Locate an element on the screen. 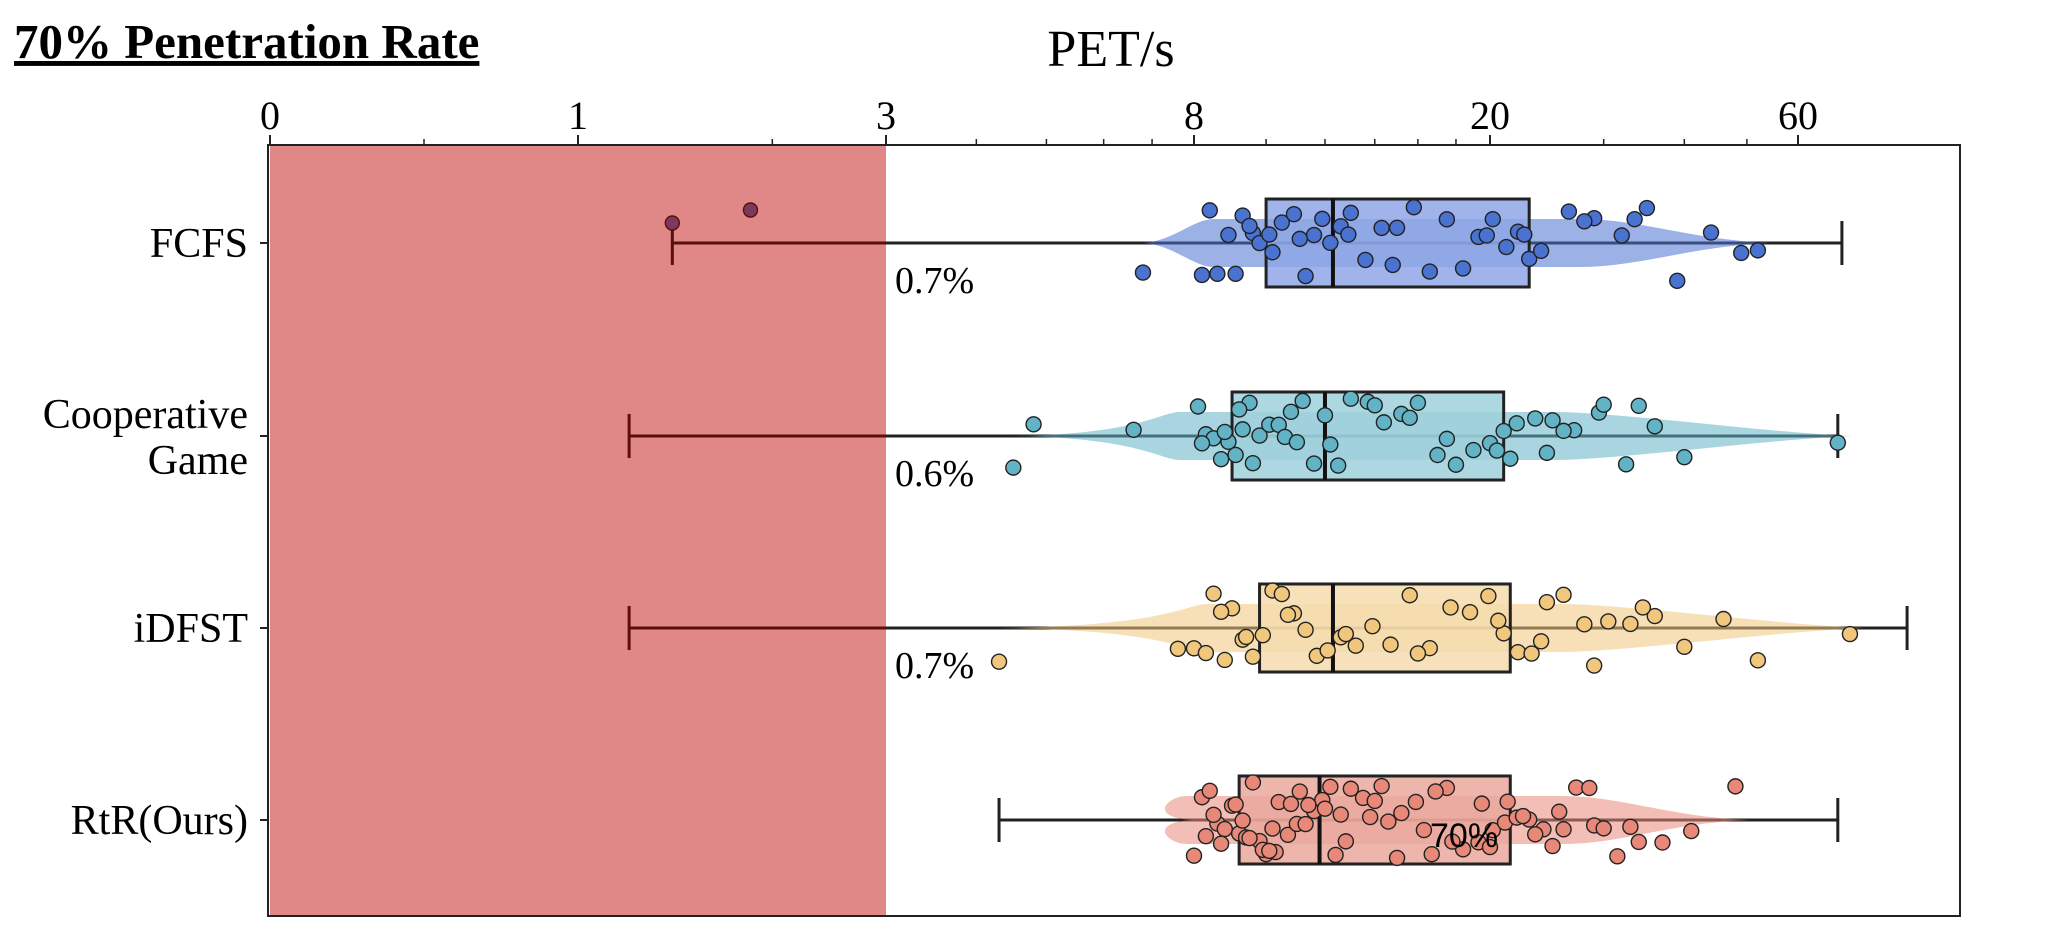  y-category-label: RtR(Ours) is located at coordinates (159, 821).